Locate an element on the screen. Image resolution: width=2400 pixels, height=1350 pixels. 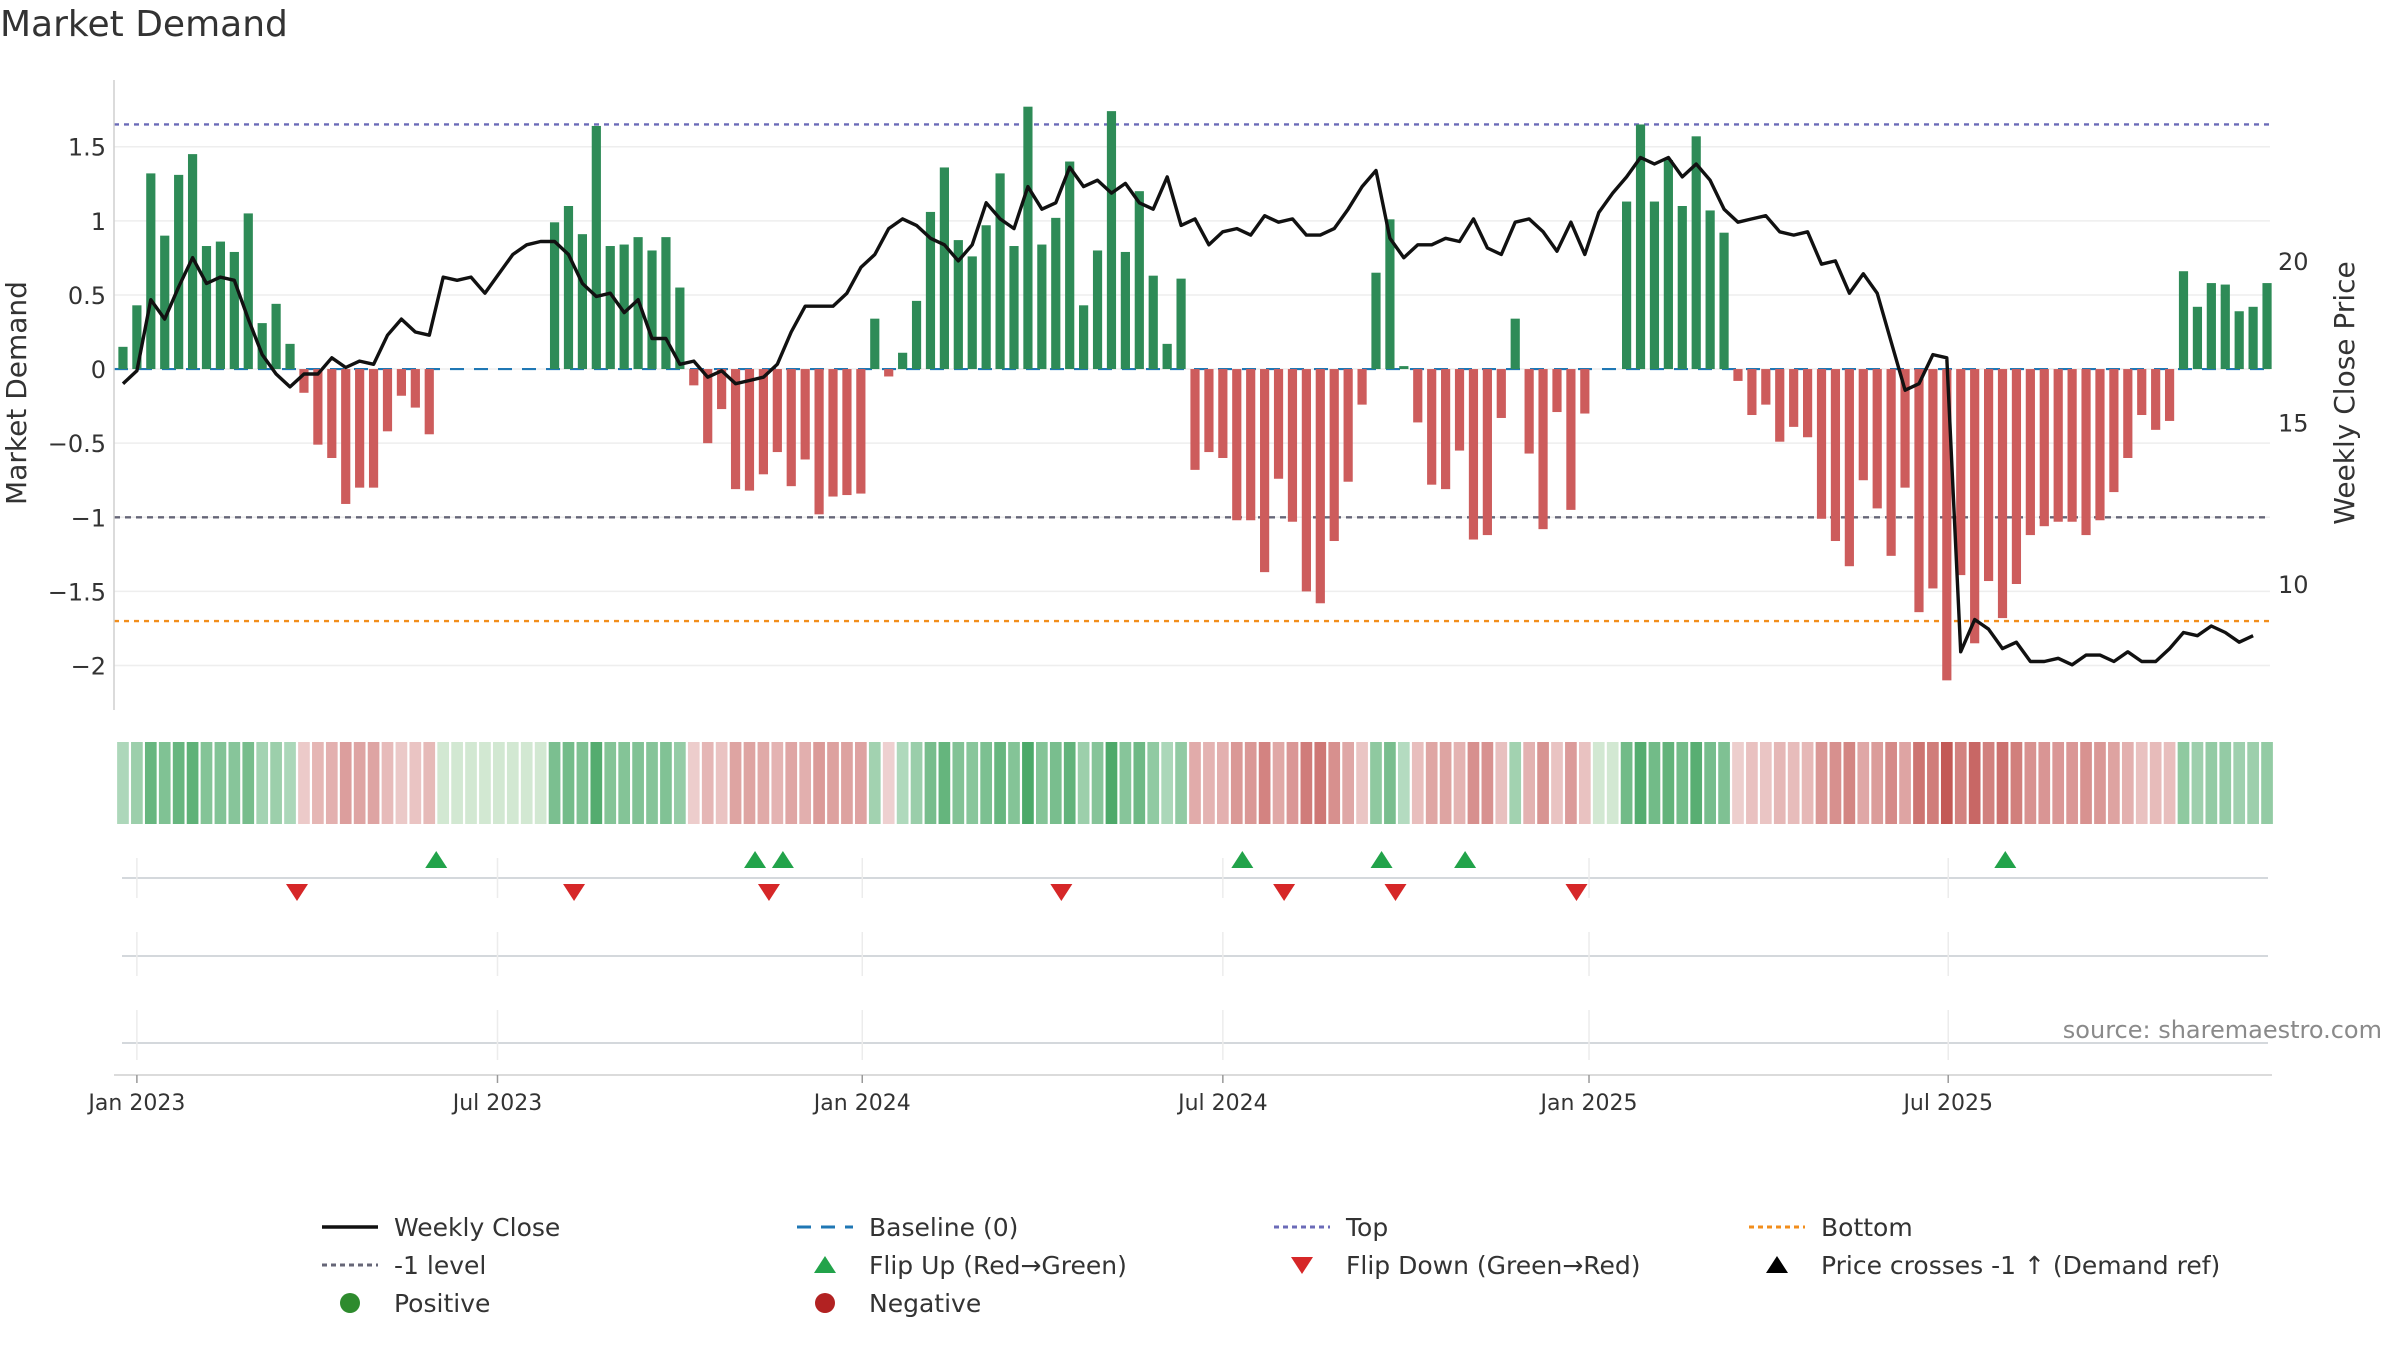
legend-item-price-cross: Price crosses -1 ↑ (Demand ref) is located at coordinates (1983, 1265).